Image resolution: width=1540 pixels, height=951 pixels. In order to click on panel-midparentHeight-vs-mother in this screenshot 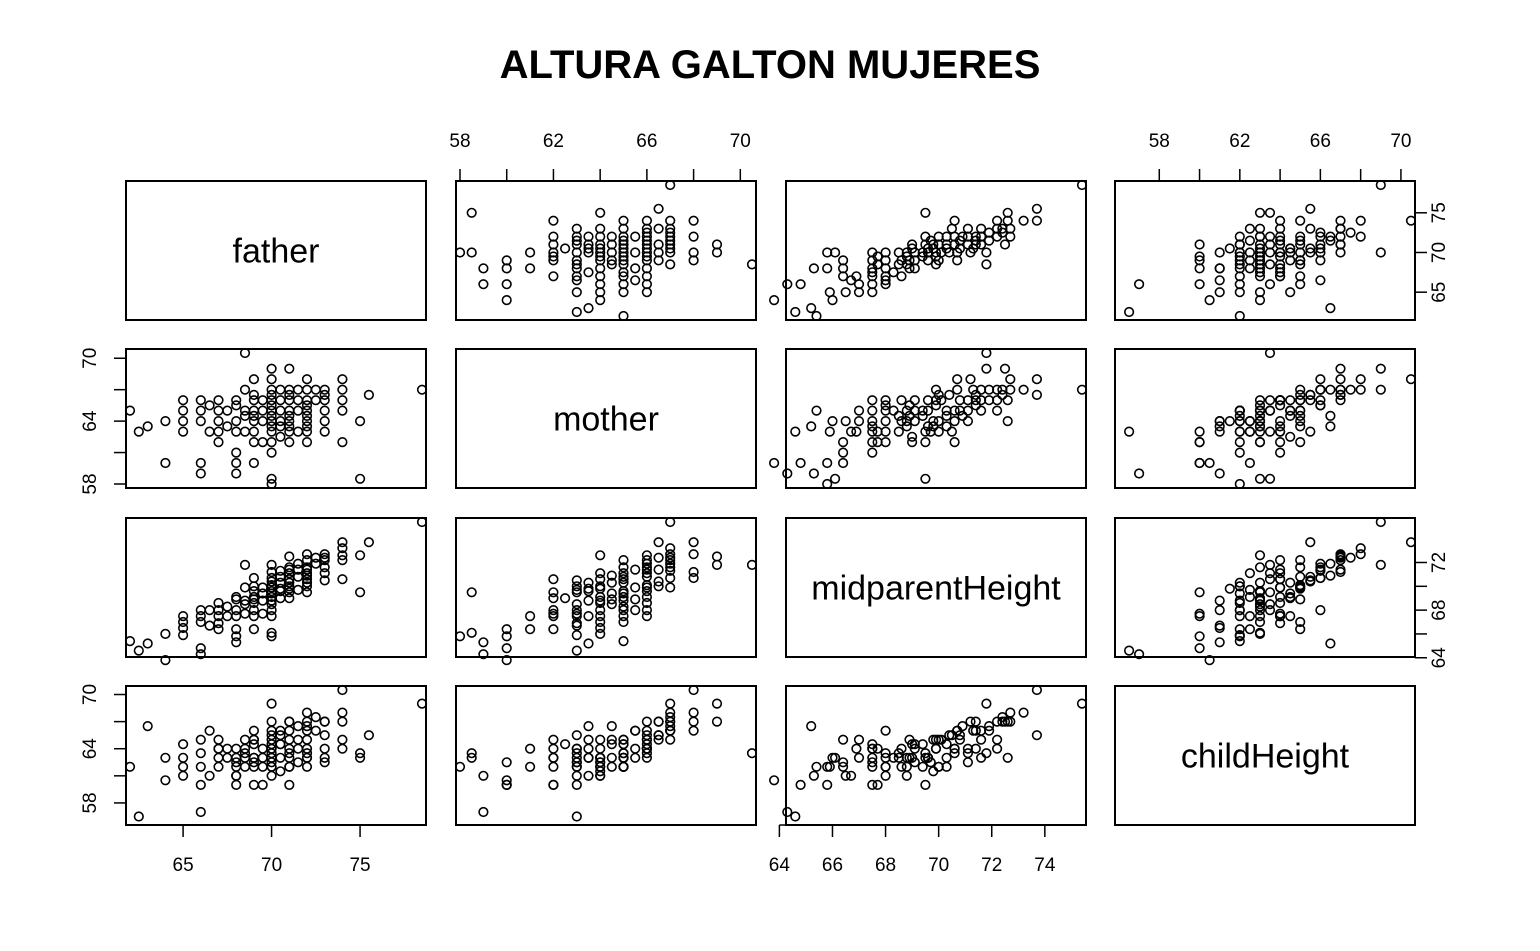, I will do `click(936, 418)`.